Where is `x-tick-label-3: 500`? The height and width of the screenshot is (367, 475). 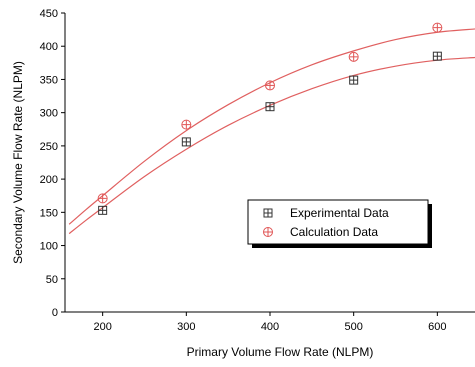 x-tick-label-3: 500 is located at coordinates (353, 327).